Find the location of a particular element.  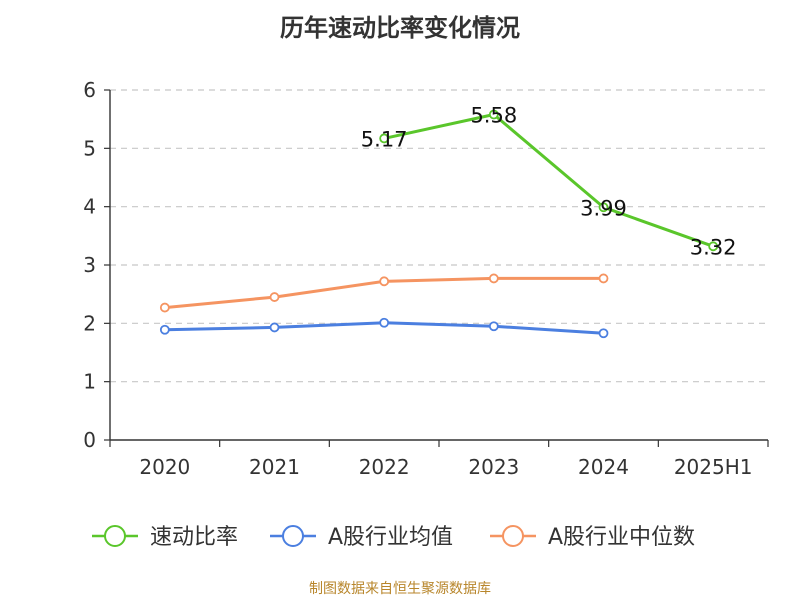

legend-item: A股行业均值 is located at coordinates (361, 537).